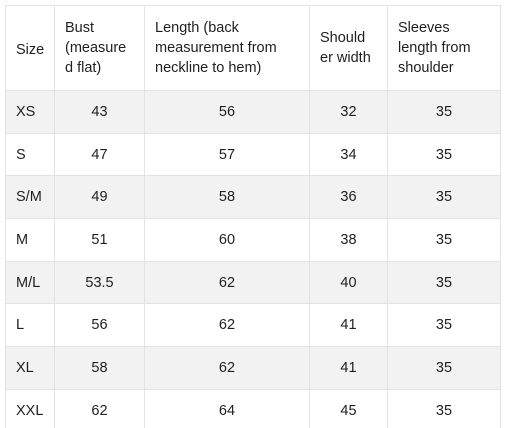 This screenshot has width=505, height=428. What do you see at coordinates (99, 240) in the screenshot?
I see `cell-bust: 51` at bounding box center [99, 240].